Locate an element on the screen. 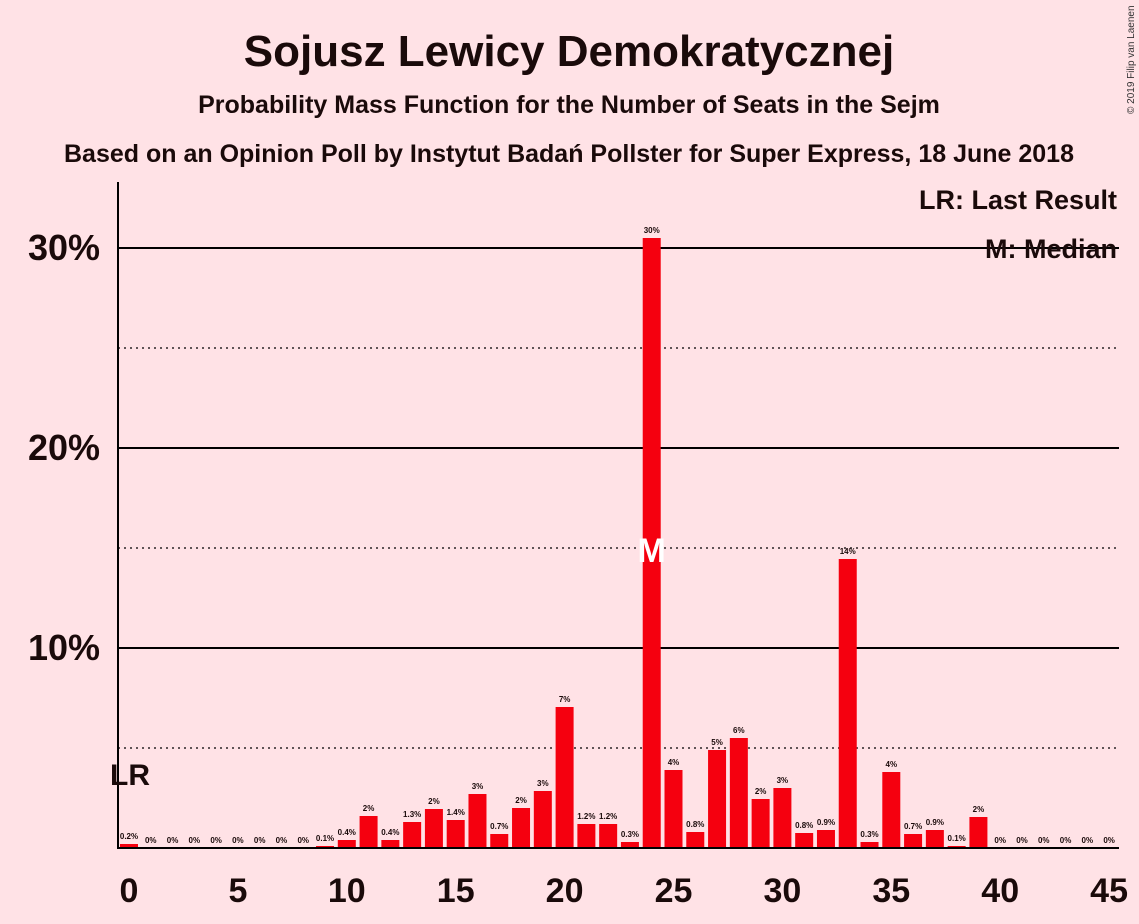 Image resolution: width=1139 pixels, height=924 pixels. x-tick-label: 25 is located at coordinates (674, 891).